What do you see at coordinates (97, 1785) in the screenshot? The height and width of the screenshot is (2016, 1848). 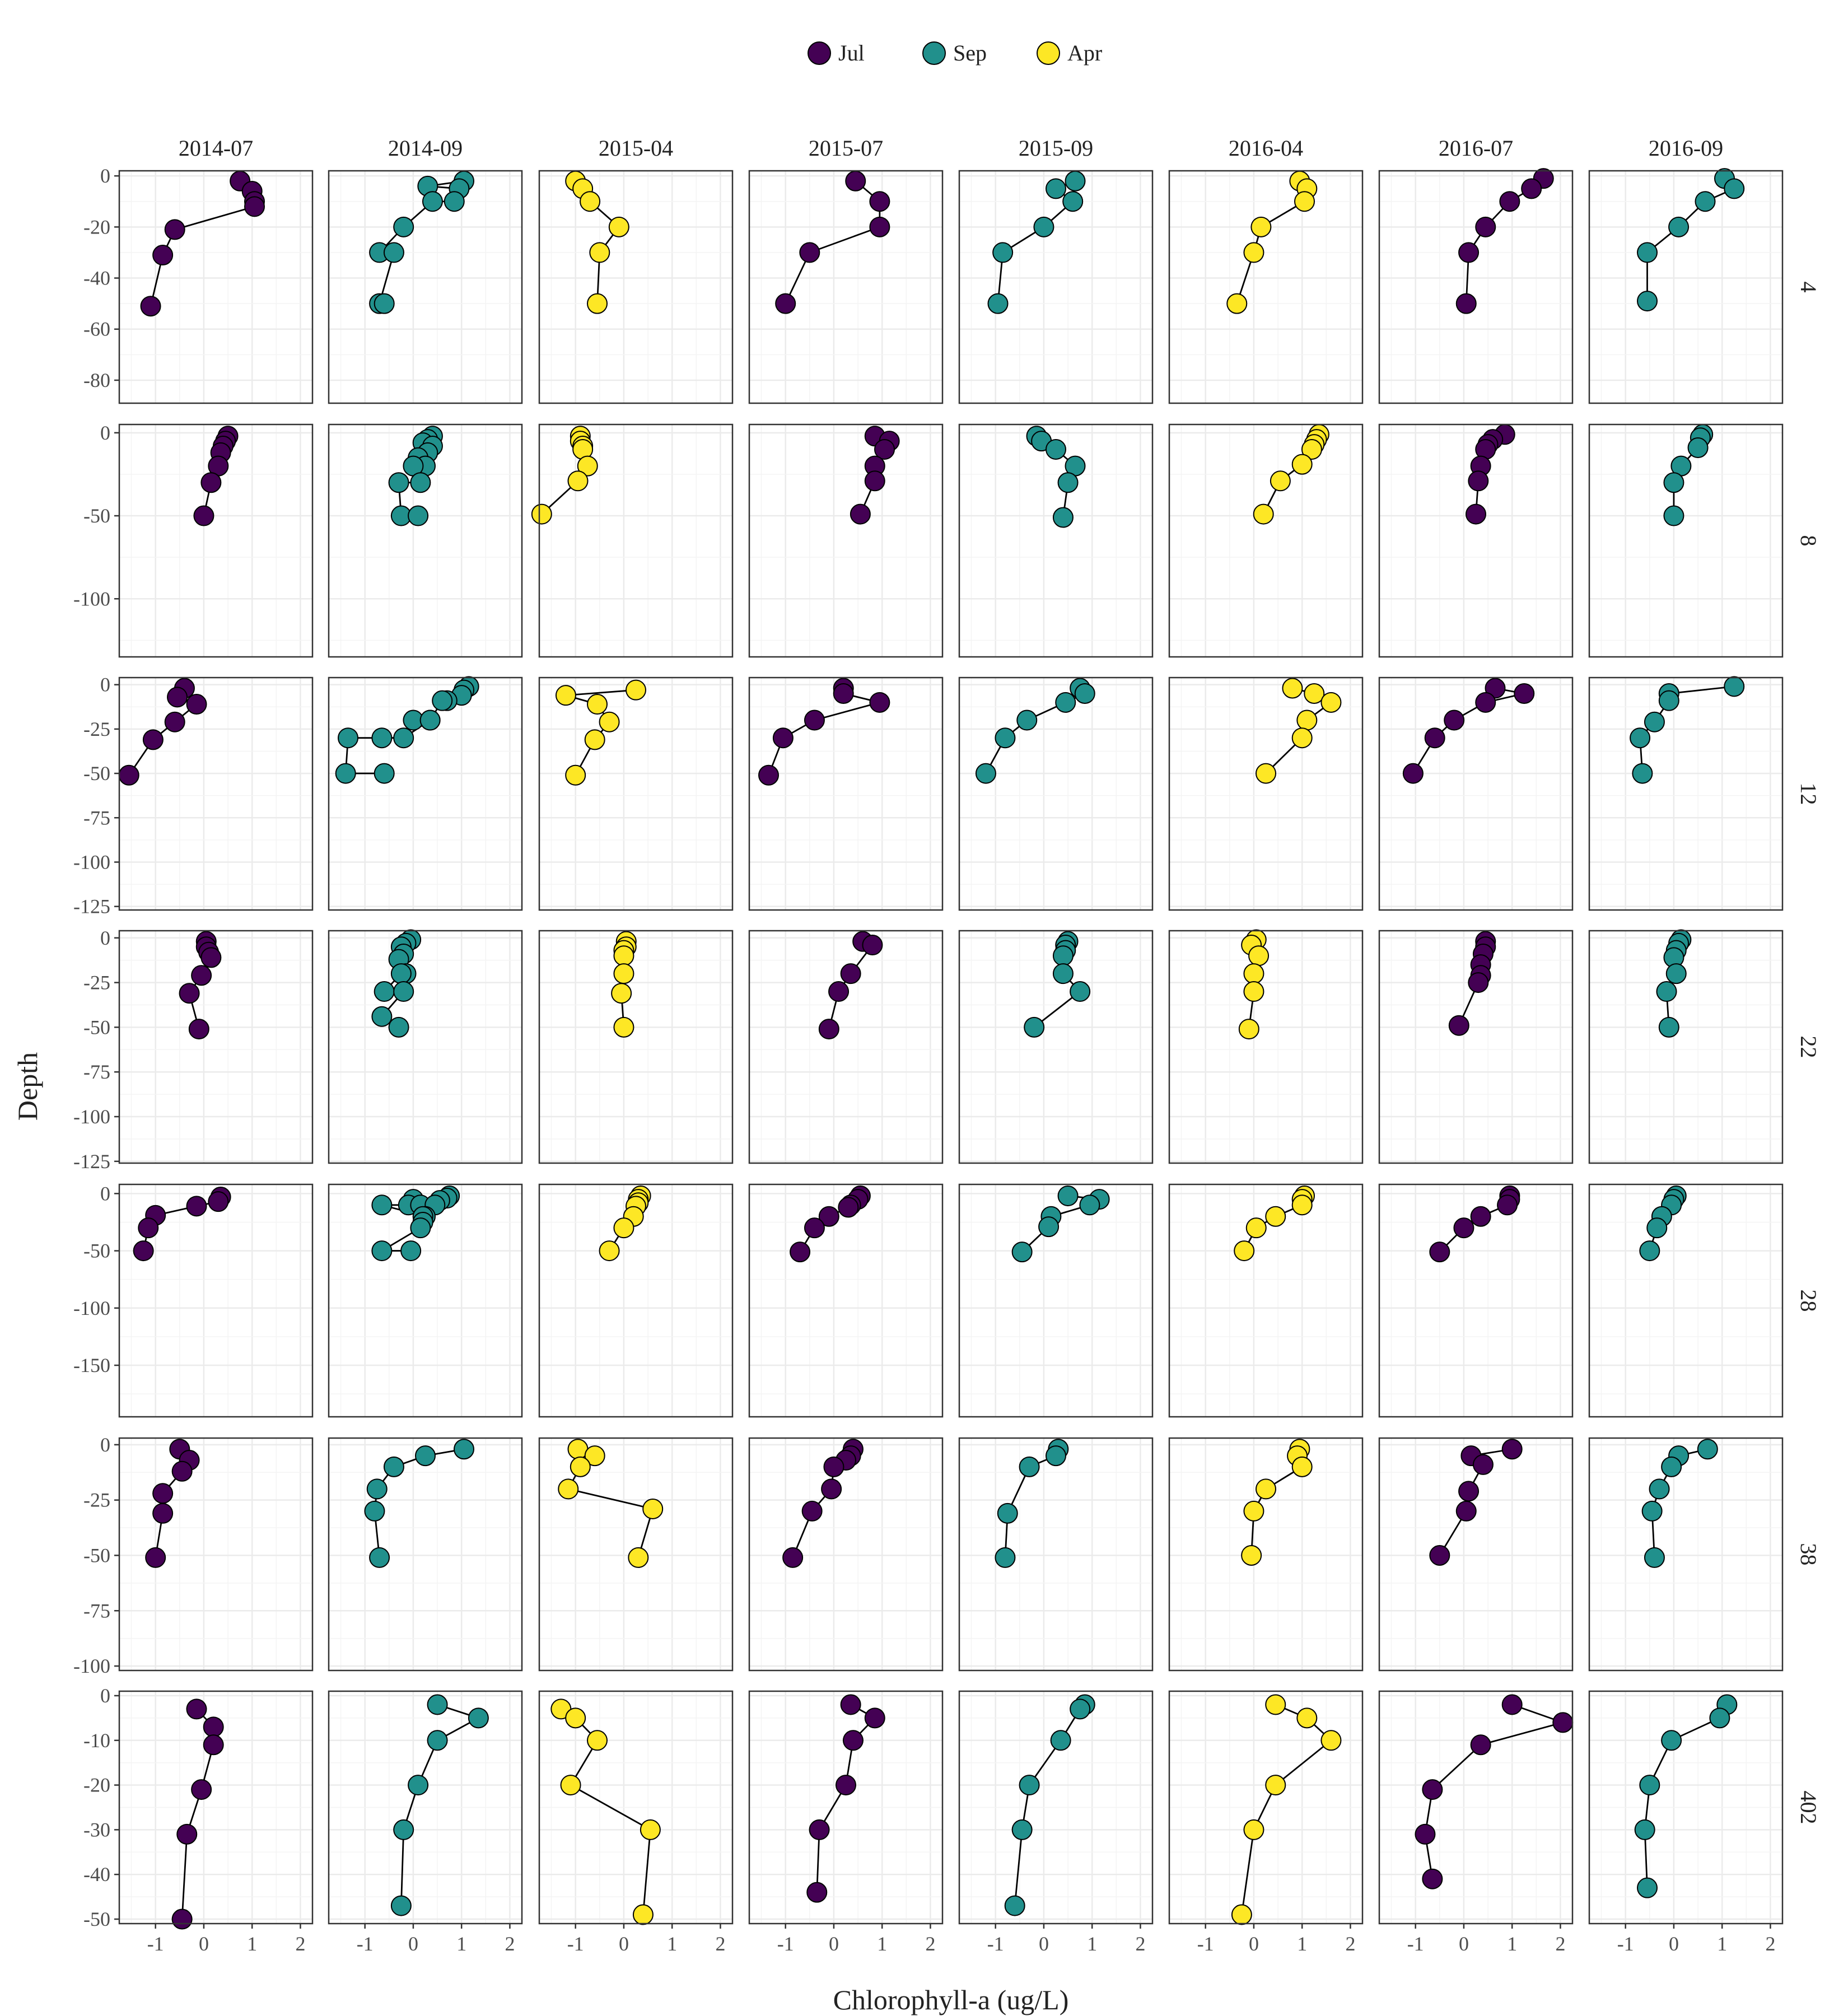 I see `y-tick-label: -20` at bounding box center [97, 1785].